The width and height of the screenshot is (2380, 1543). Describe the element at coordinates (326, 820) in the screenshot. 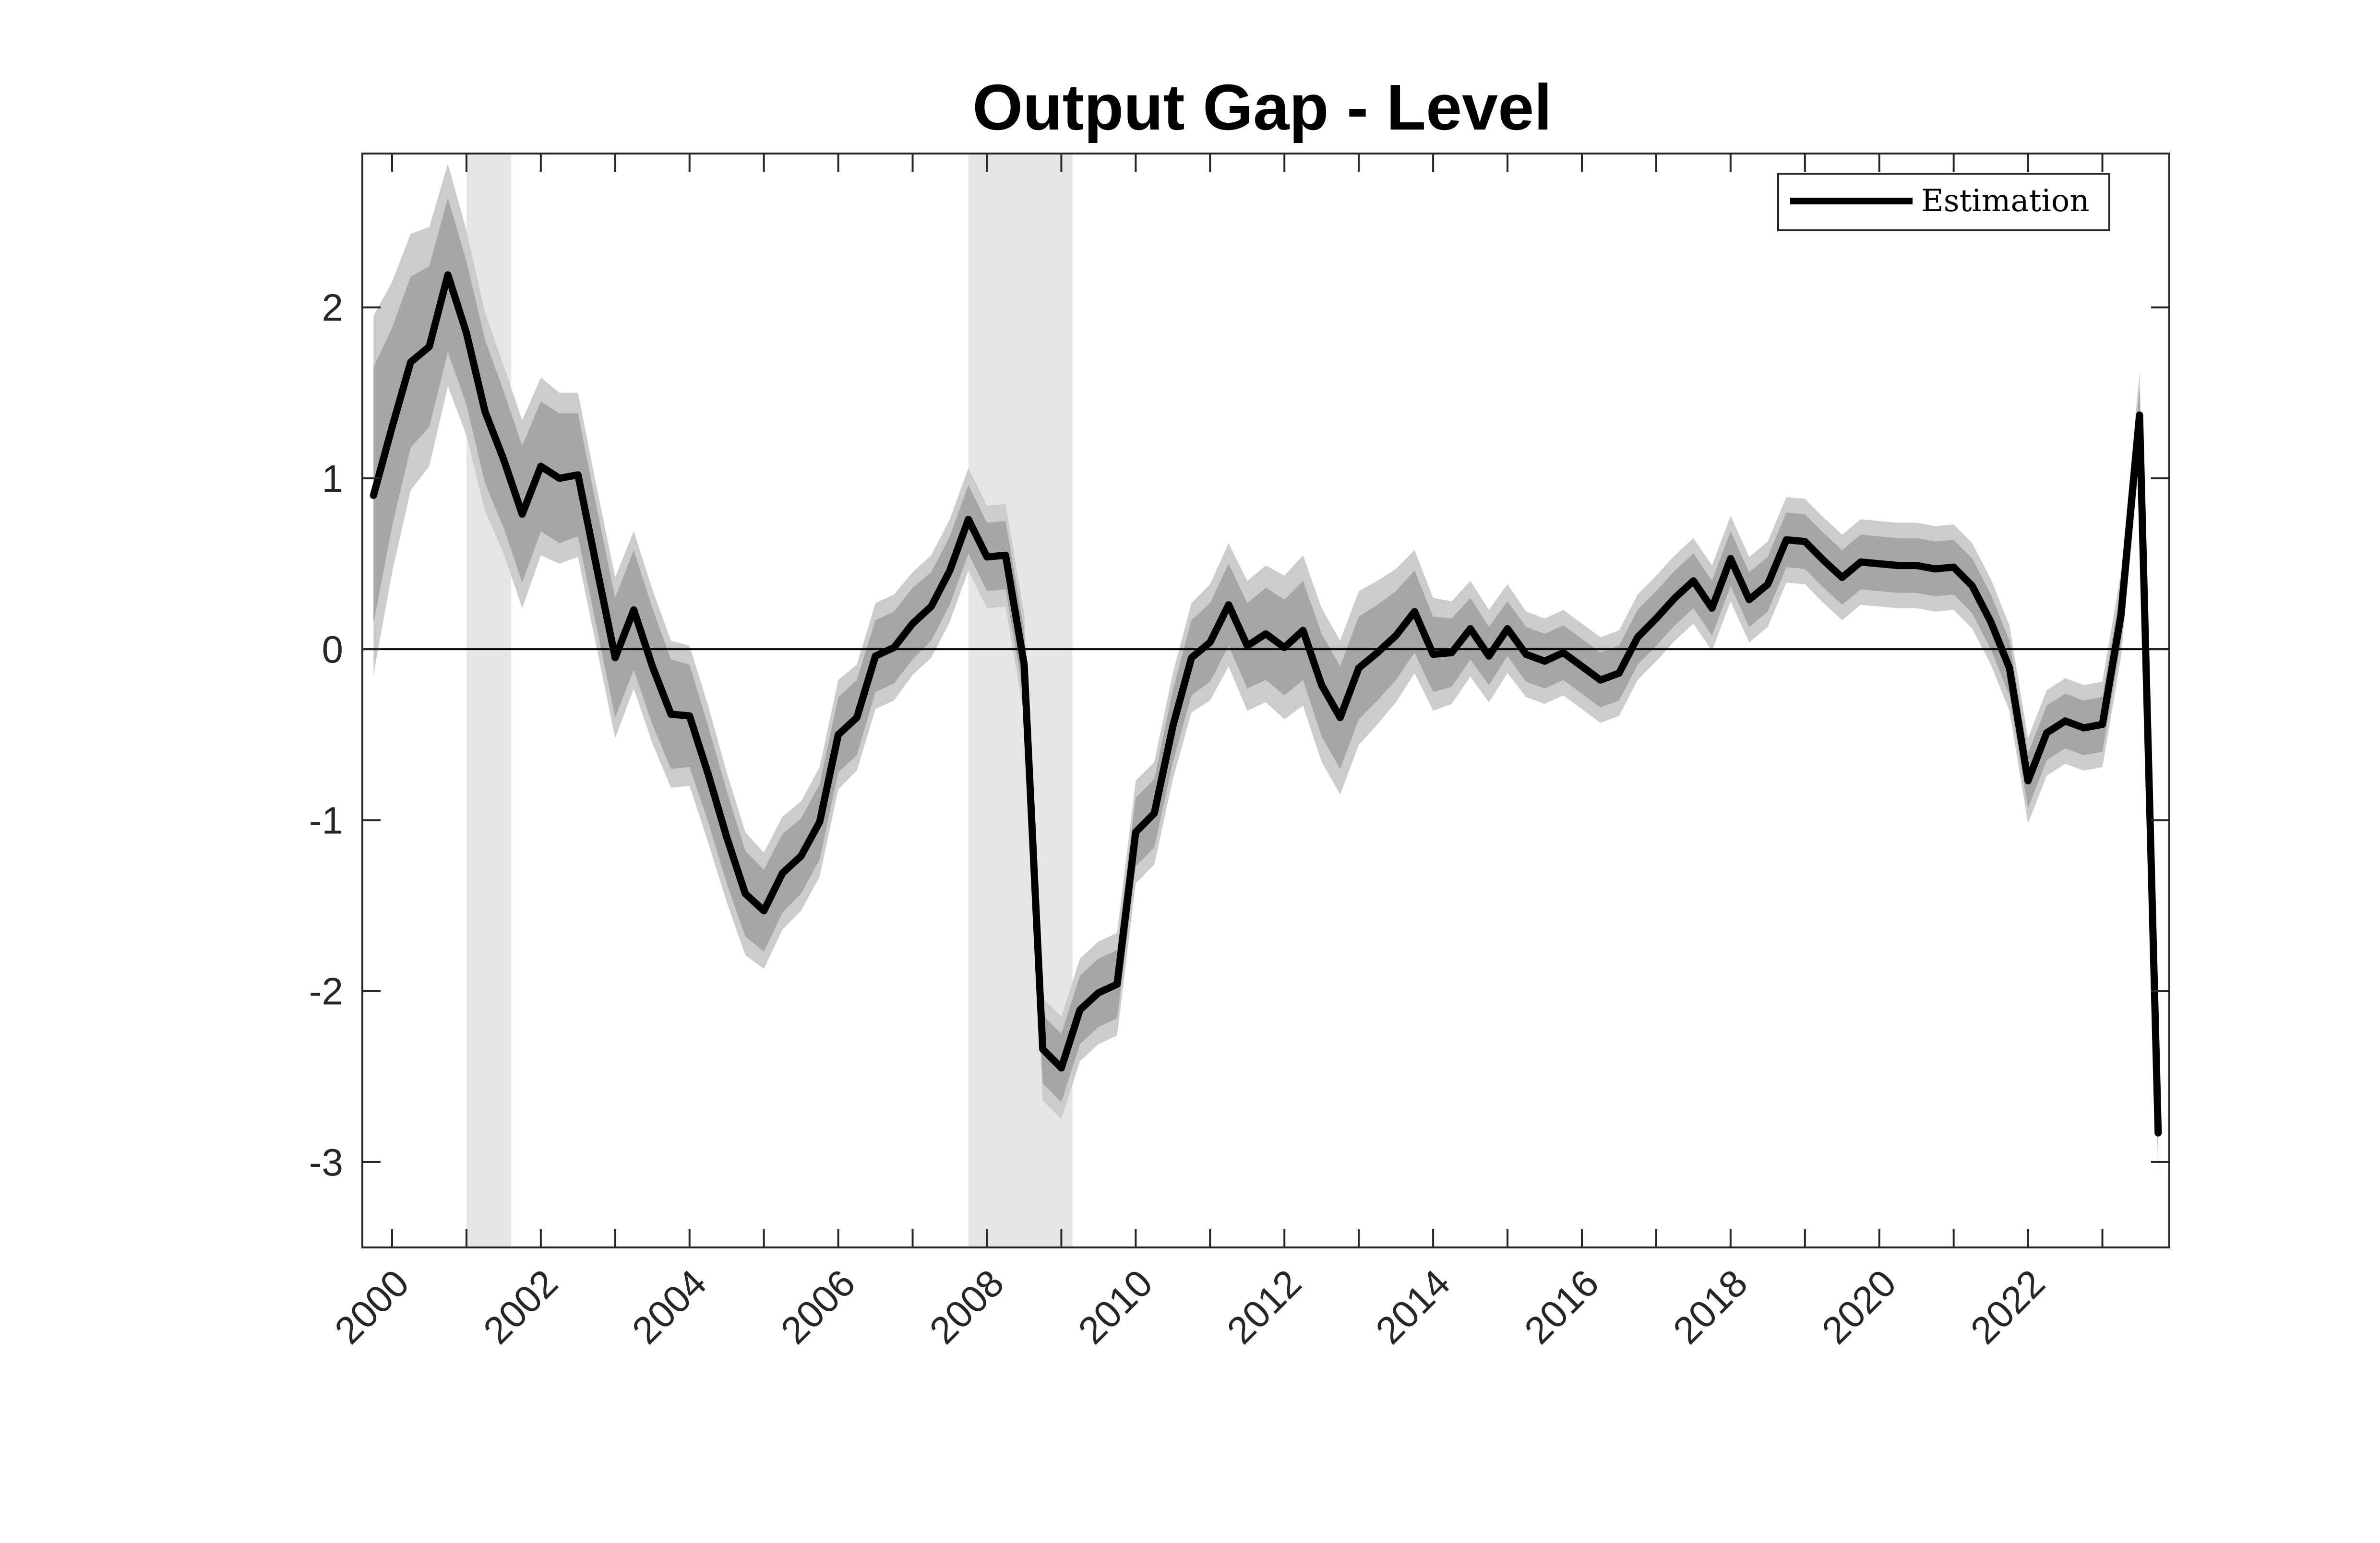

I see `y-tick-label: -1` at that location.